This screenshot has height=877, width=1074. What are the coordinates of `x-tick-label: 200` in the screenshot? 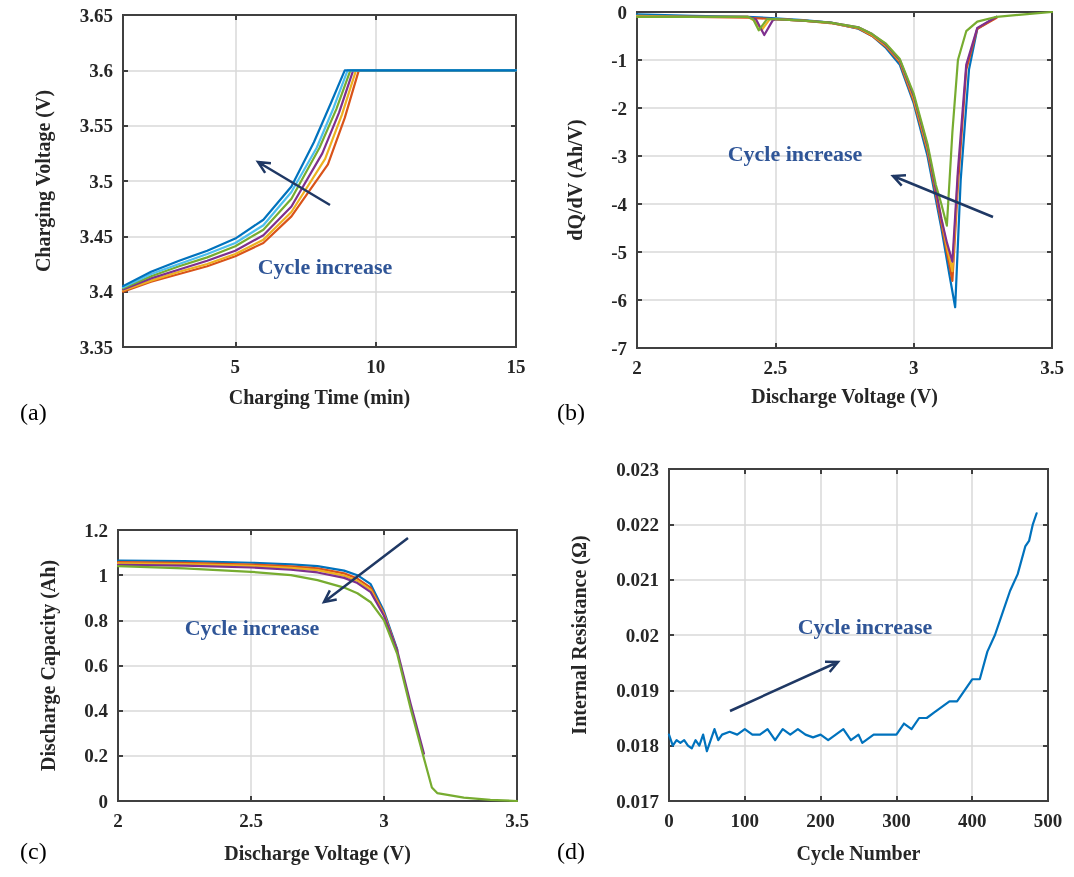 It's located at (820, 820).